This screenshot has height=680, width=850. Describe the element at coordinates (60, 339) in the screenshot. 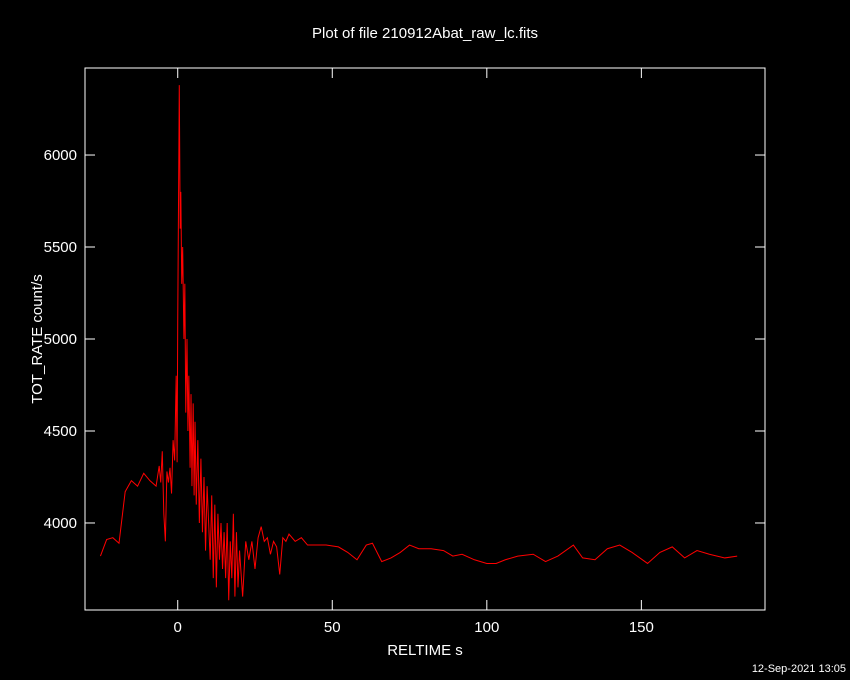

I see `y-tick-label: 5000` at that location.